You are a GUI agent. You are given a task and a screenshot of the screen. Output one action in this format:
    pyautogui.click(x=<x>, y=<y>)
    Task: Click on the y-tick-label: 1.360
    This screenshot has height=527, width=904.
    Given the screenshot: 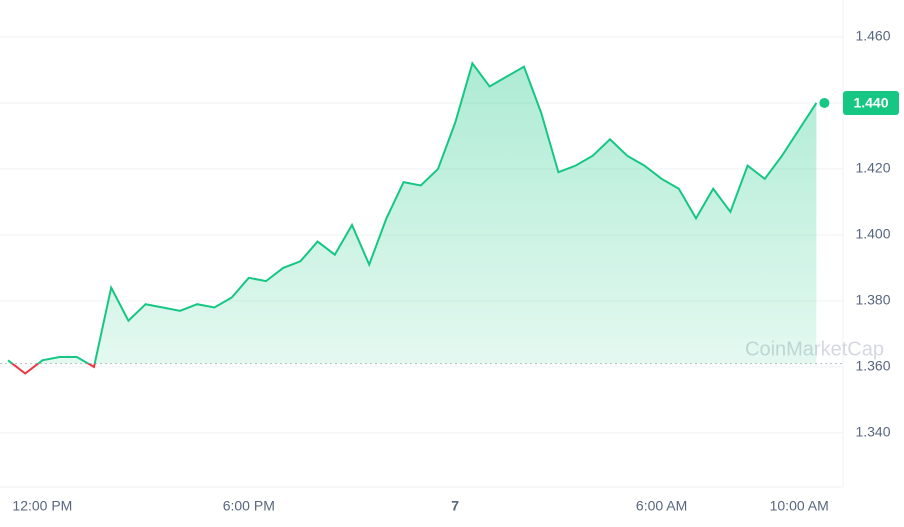 What is the action you would take?
    pyautogui.click(x=872, y=366)
    